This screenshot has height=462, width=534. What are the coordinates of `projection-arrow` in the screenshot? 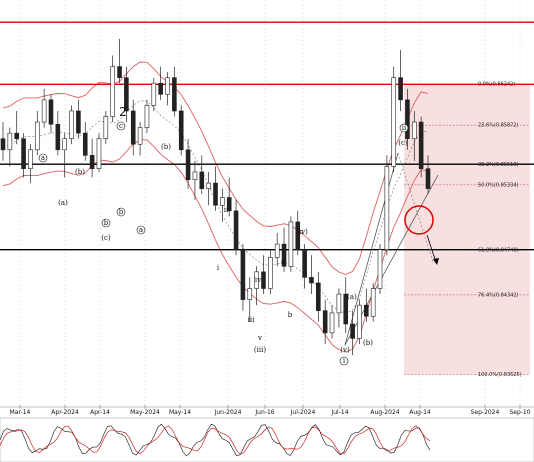 It's located at (432, 249).